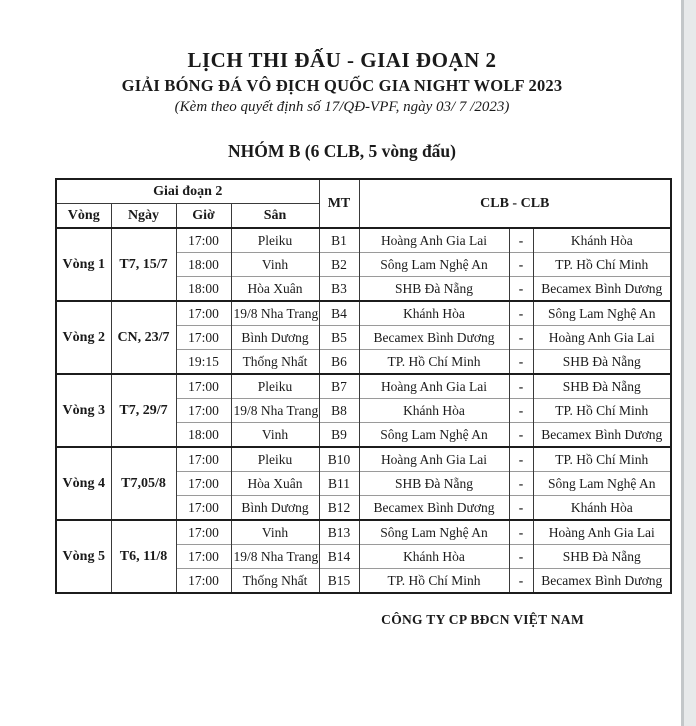 This screenshot has height=726, width=696. Describe the element at coordinates (434, 313) in the screenshot. I see `home-team: Khánh Hòa` at that location.